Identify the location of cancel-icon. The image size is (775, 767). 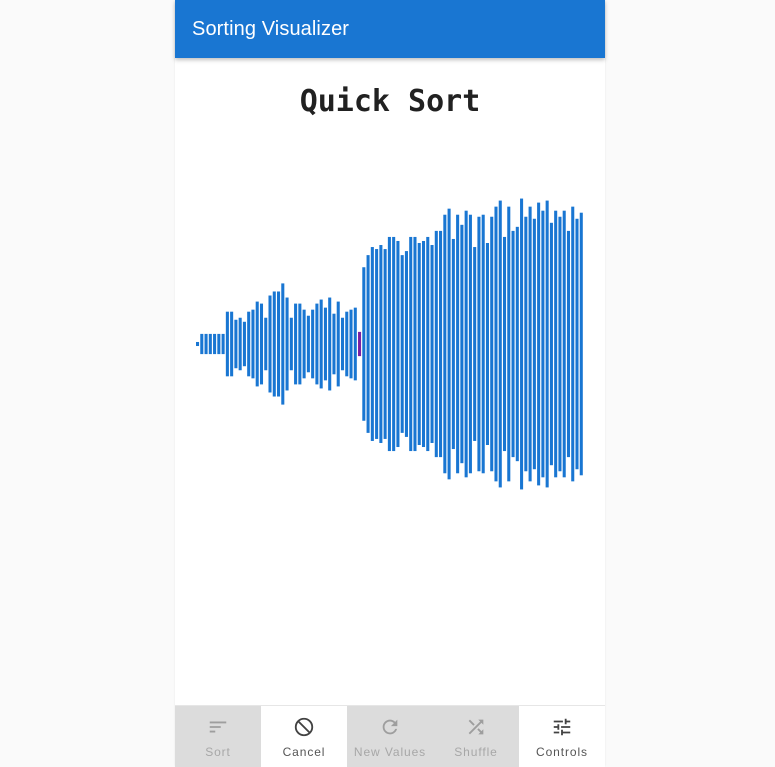
(304, 727).